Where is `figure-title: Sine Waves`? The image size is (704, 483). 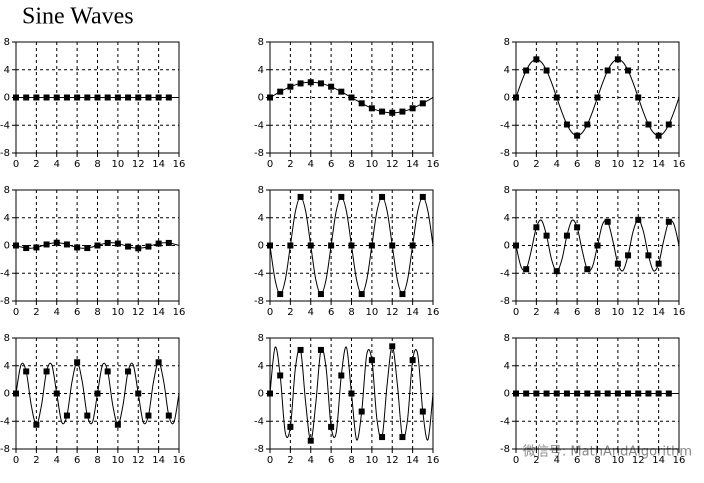 figure-title: Sine Waves is located at coordinates (78, 17).